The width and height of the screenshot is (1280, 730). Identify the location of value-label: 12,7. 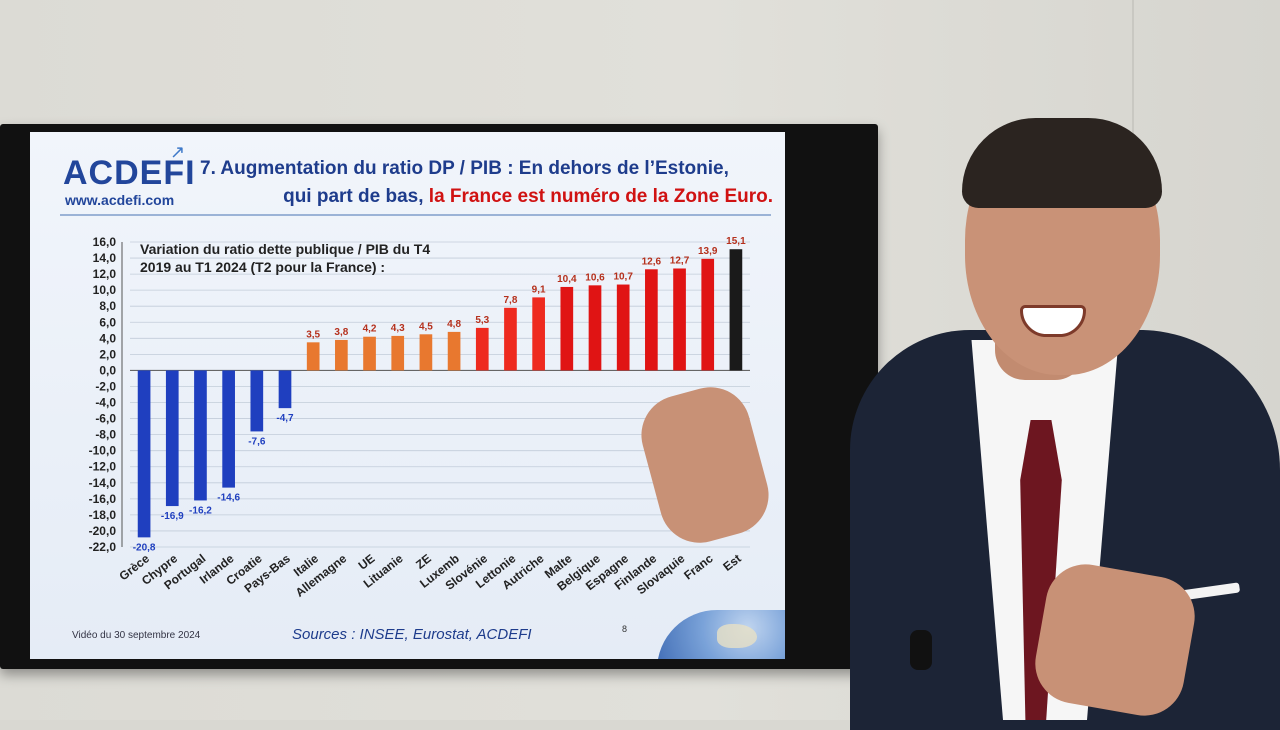
(680, 260).